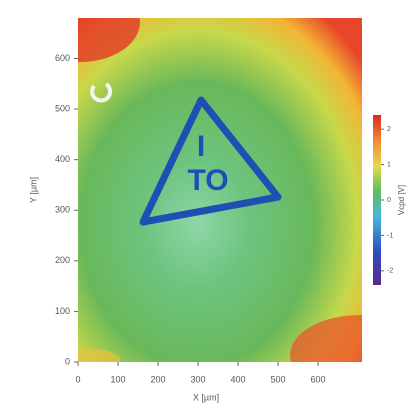  Describe the element at coordinates (117, 379) in the screenshot. I see `x-tick-label: 100` at that location.